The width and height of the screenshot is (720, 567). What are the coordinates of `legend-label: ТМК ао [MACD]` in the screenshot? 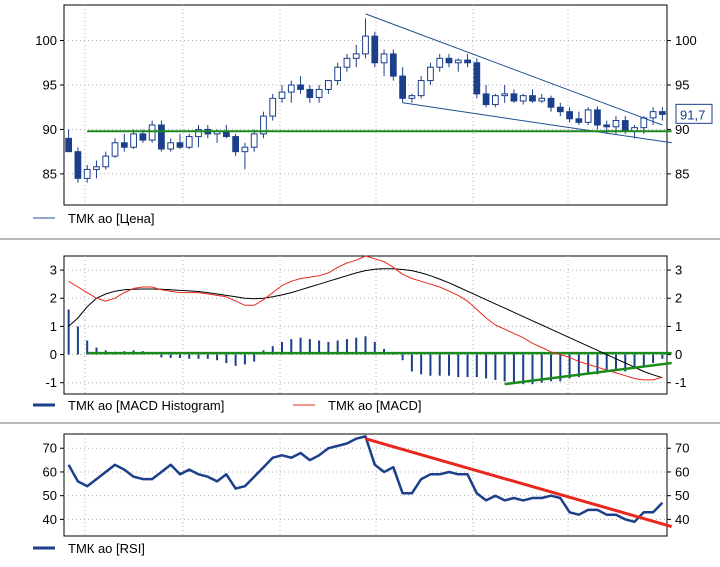 It's located at (375, 405).